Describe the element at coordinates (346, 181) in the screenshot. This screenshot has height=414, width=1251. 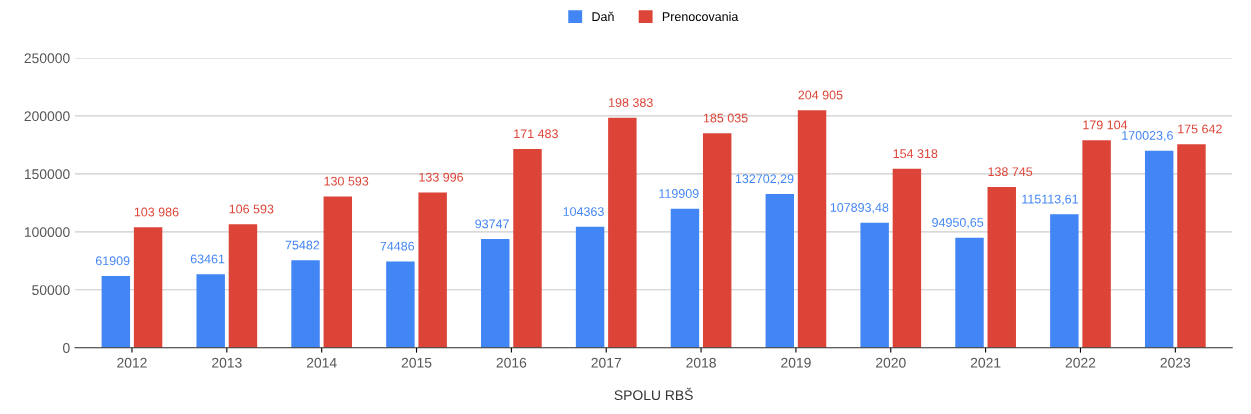
I see `data-label: 130 593` at that location.